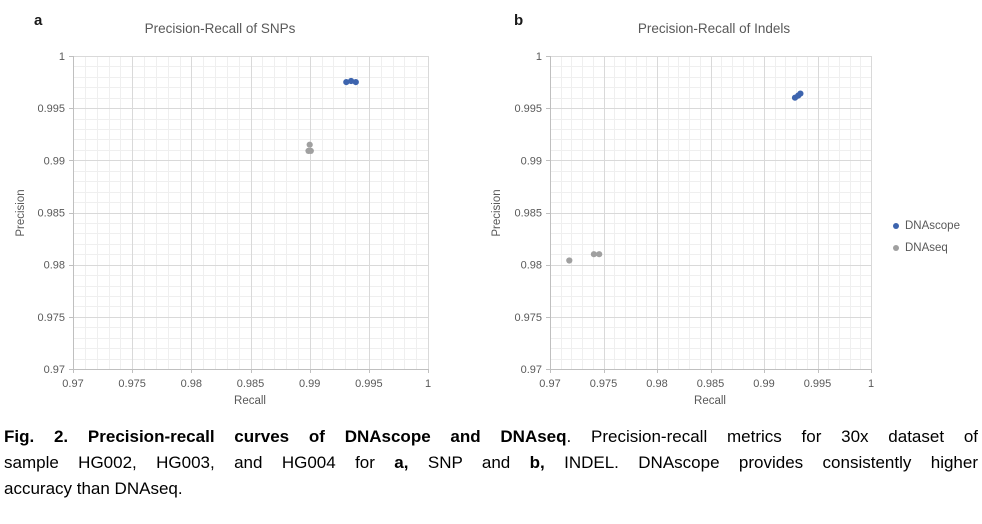 This screenshot has height=524, width=982. I want to click on caption-line: accuracy than DNAseq., so click(93, 488).